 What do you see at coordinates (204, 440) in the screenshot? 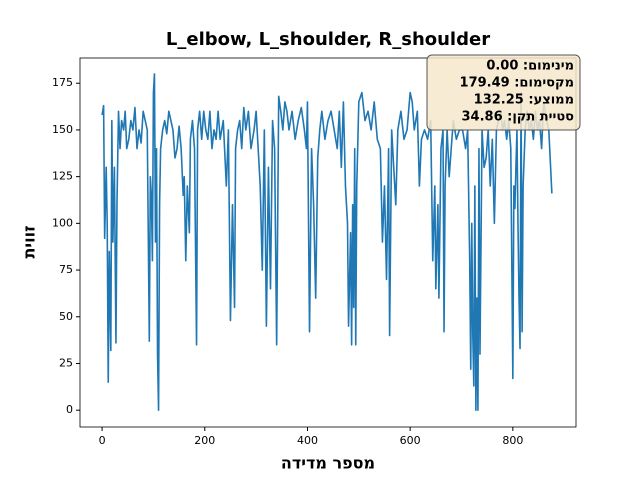
I see `x-tick-label: 200` at bounding box center [204, 440].